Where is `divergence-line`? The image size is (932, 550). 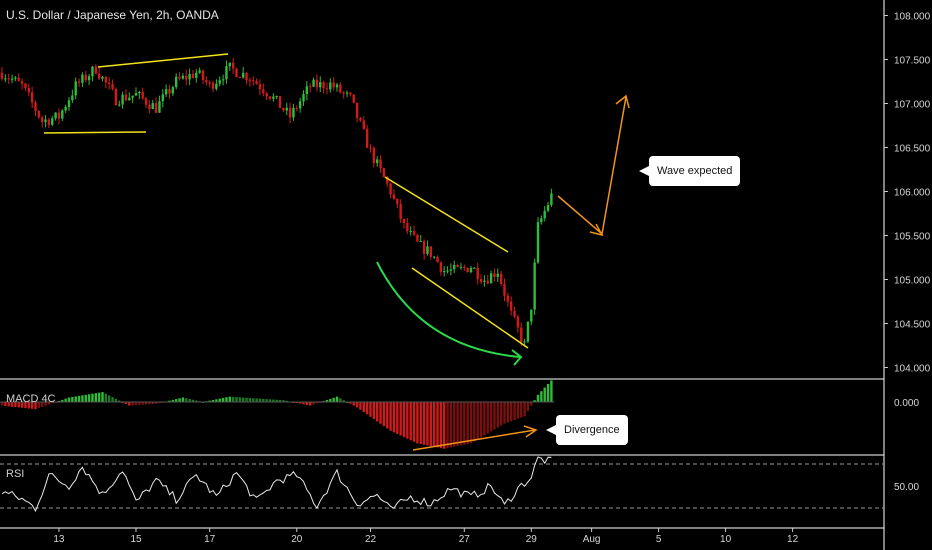 divergence-line is located at coordinates (474, 440).